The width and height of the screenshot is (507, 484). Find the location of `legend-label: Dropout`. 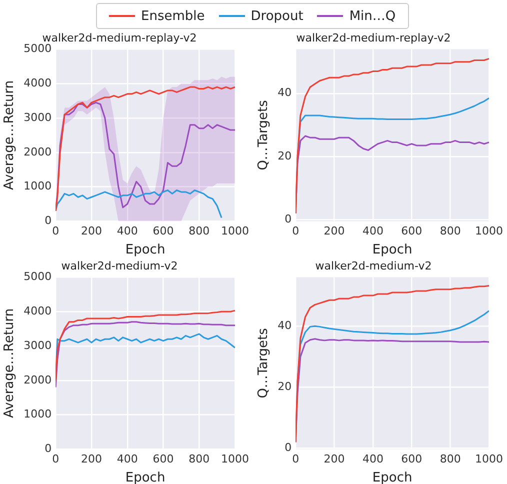

legend-label: Dropout is located at coordinates (277, 16).